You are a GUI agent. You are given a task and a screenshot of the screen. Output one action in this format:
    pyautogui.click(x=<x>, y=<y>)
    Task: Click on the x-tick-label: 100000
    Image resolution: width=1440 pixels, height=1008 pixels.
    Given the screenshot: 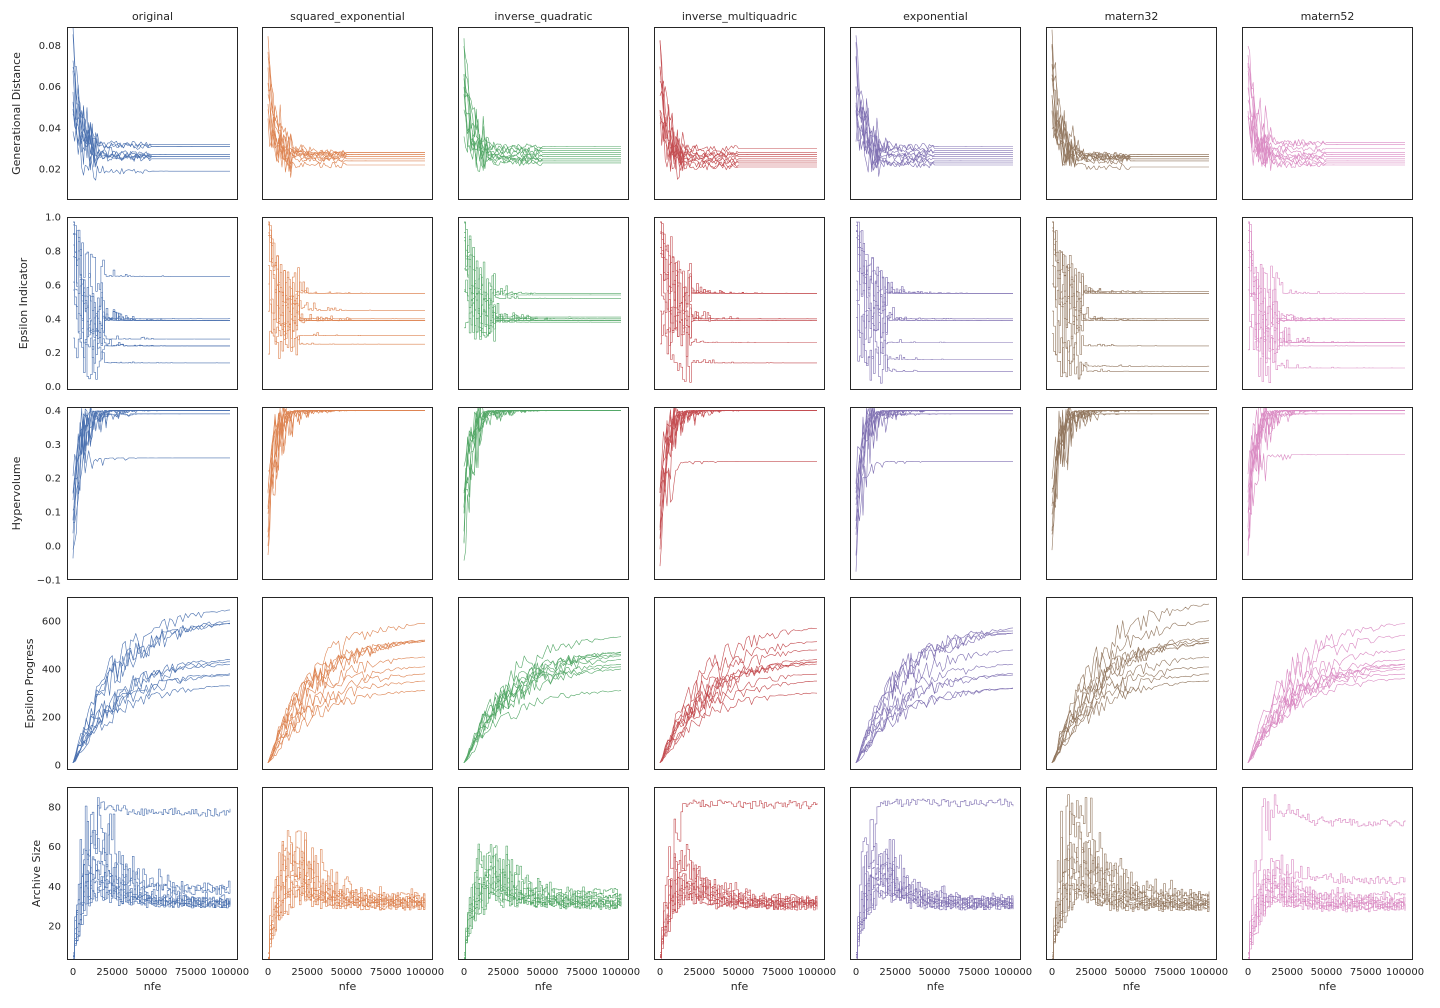 What is the action you would take?
    pyautogui.click(x=1209, y=972)
    